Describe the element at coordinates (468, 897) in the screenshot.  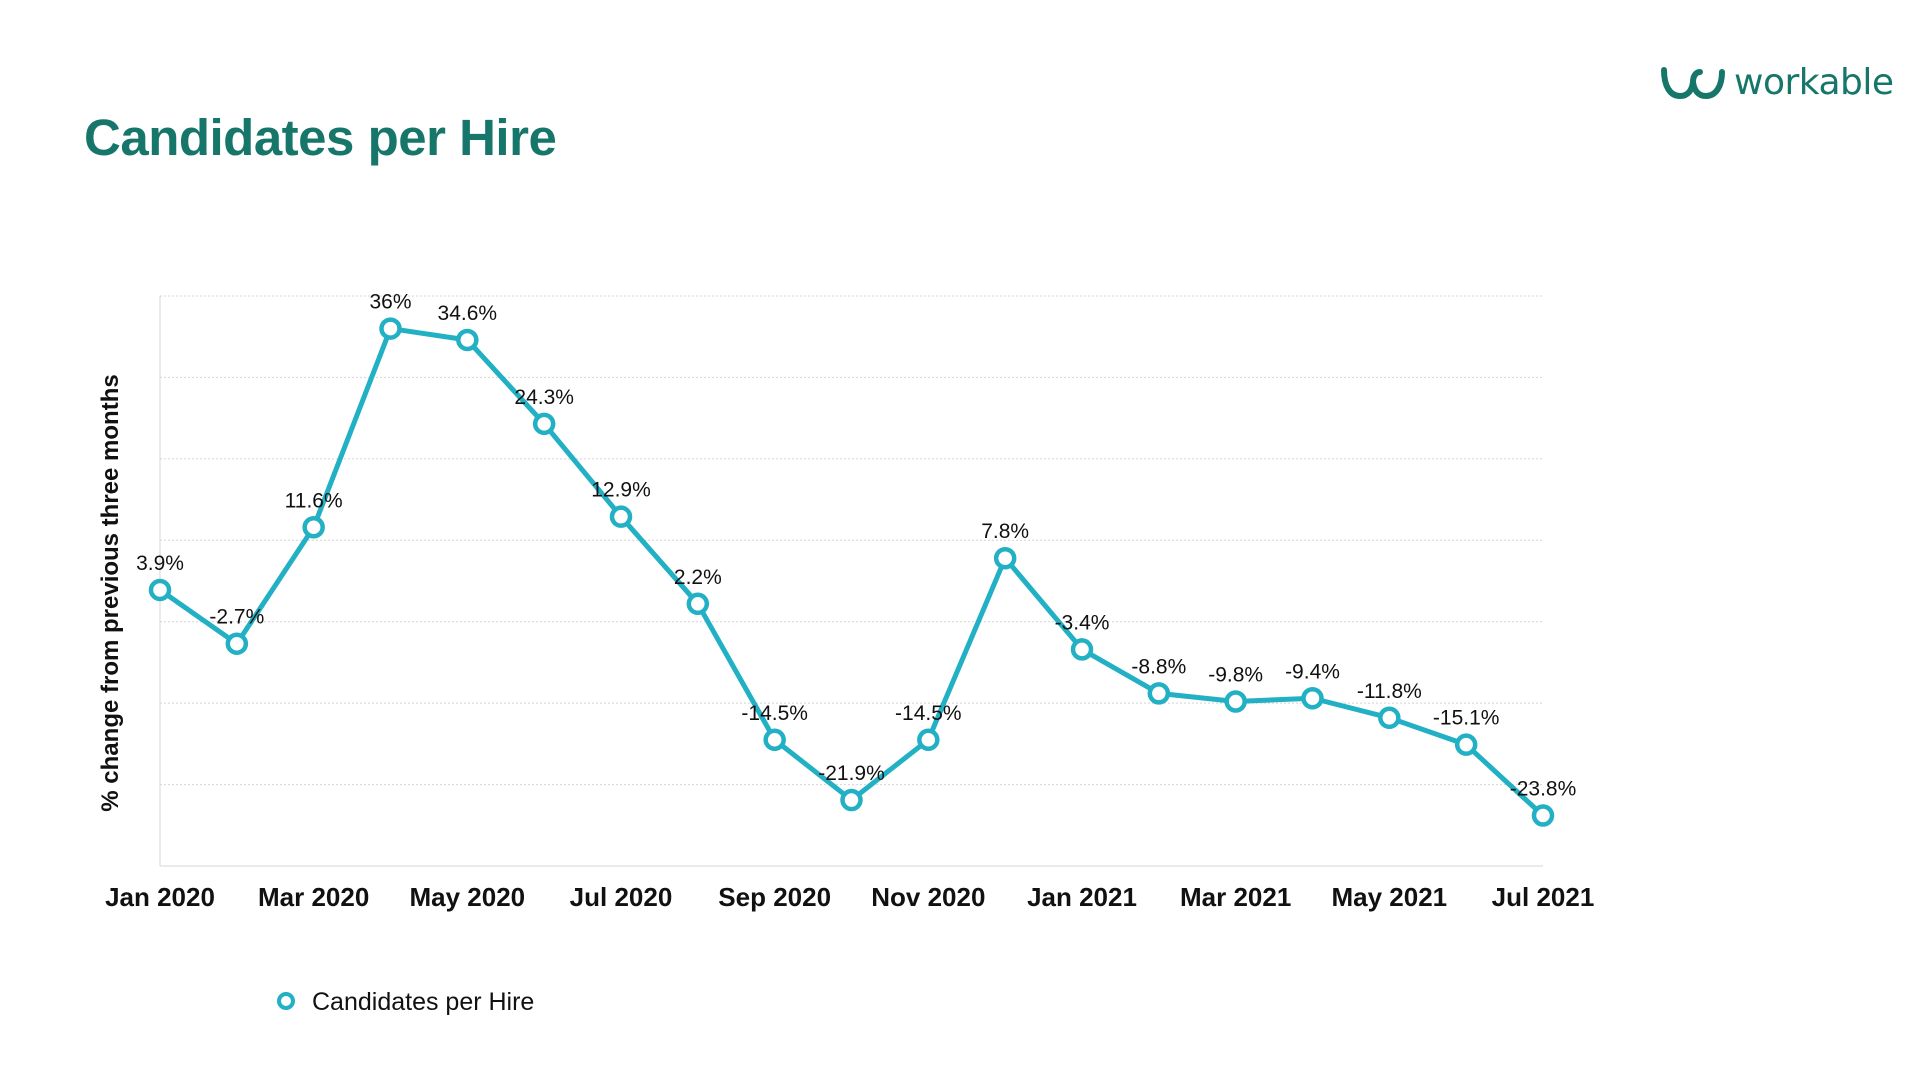
I see `x-tick-label: May 2020` at that location.